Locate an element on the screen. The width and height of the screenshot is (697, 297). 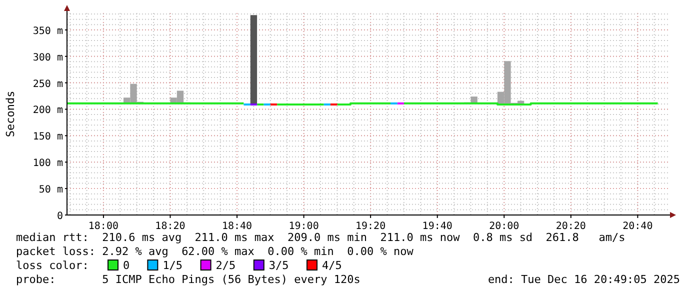
y-tick-label: 0 is located at coordinates (59, 216).